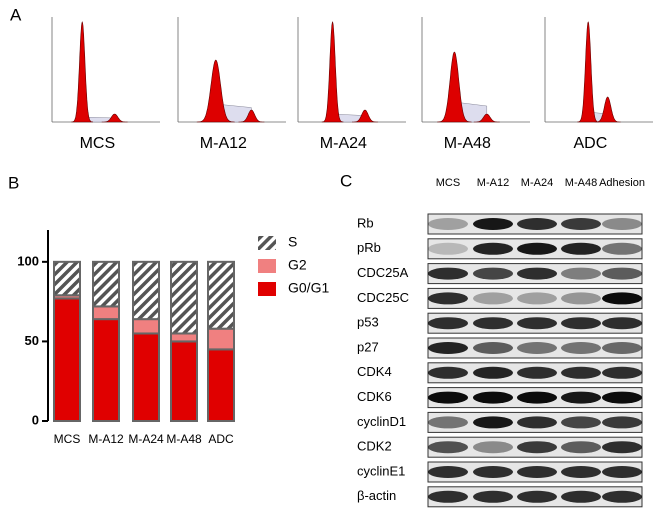  Describe the element at coordinates (368, 322) in the screenshot. I see `protein-label: p53` at that location.